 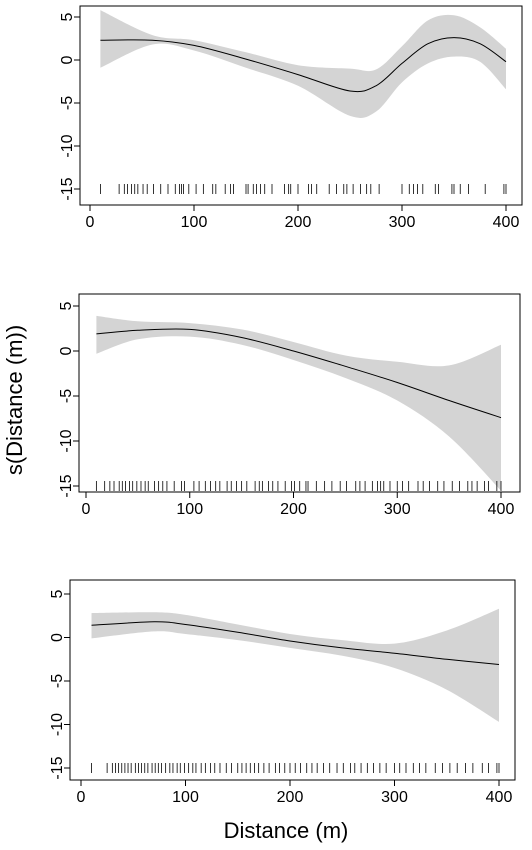 I want to click on x-axis-title: Distance (m), so click(x=286, y=830).